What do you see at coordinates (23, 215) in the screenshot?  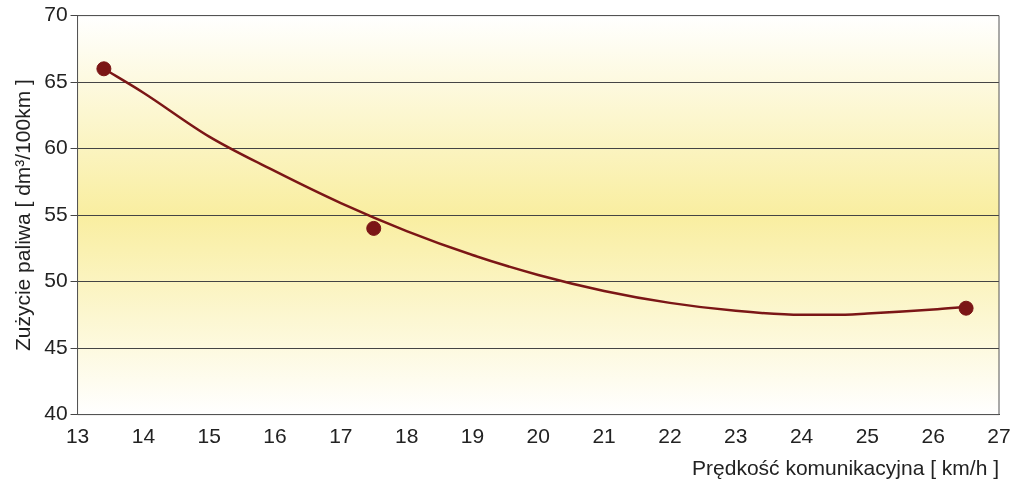 I see `y-axis-title: Zużycie paliwa [ dm³/100km ]` at bounding box center [23, 215].